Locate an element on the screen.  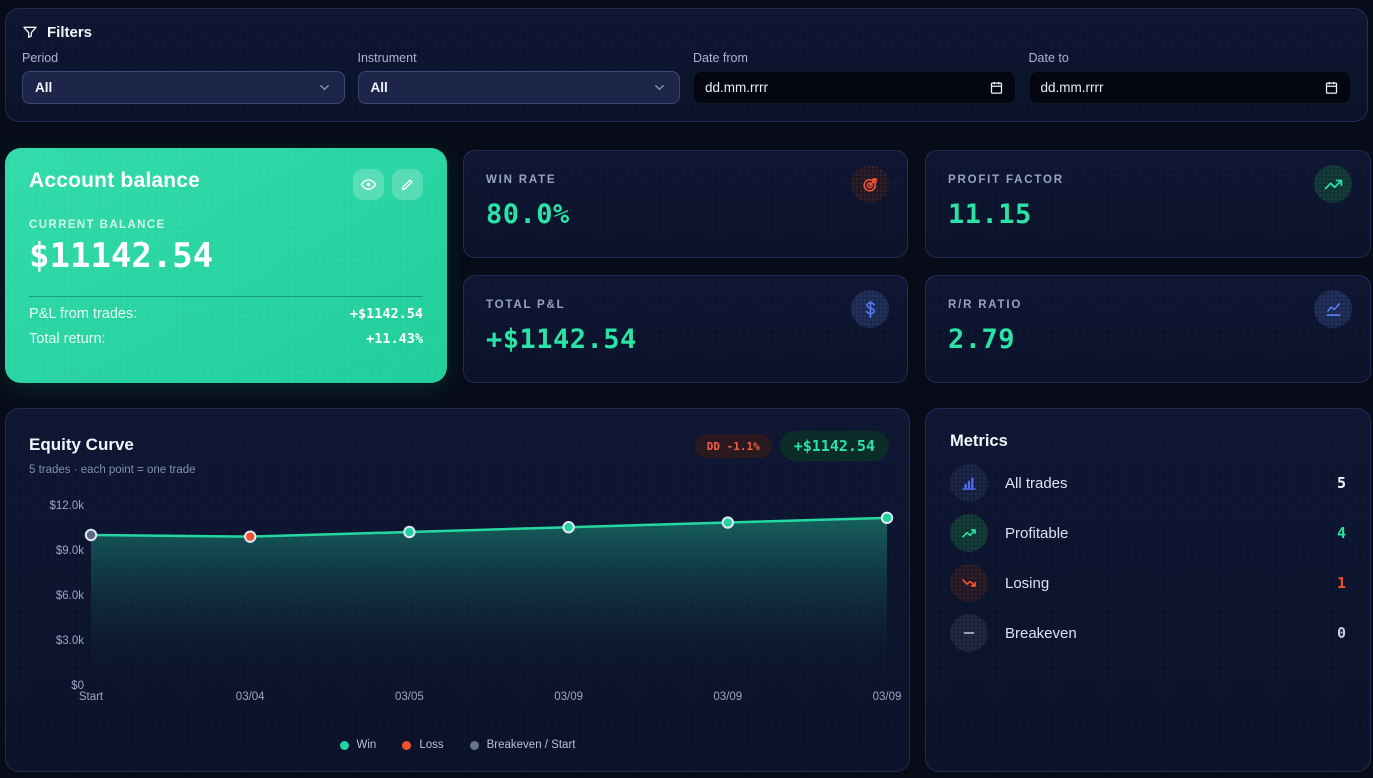
divider is located at coordinates (226, 296).